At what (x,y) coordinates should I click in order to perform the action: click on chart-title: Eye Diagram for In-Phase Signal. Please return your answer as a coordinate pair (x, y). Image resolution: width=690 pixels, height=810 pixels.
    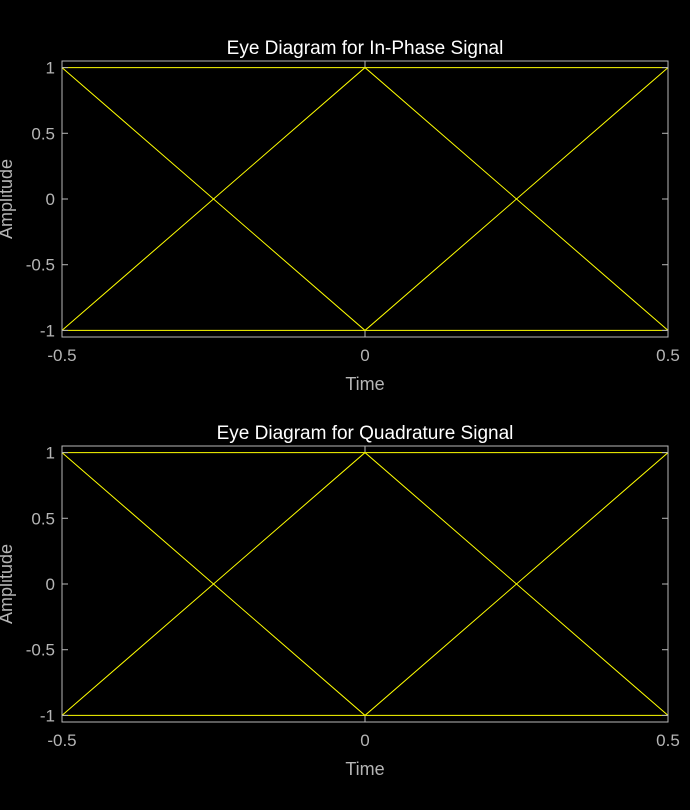
    Looking at the image, I should click on (365, 48).